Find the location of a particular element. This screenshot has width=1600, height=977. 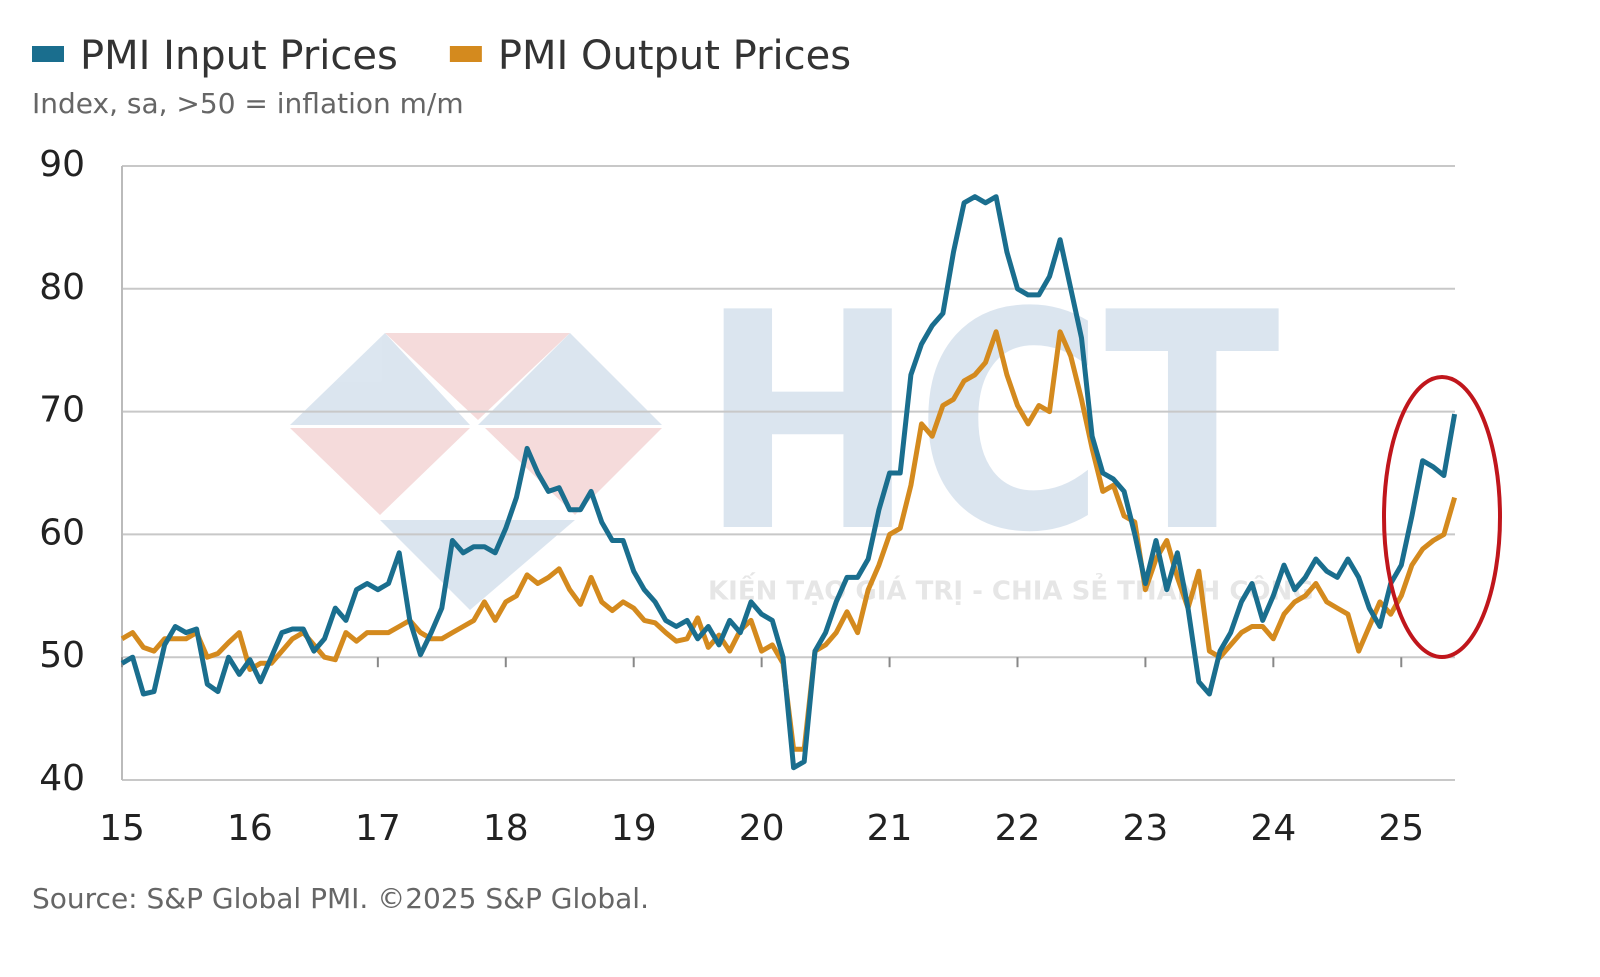

y-tick-label: 90 is located at coordinates (62, 164).